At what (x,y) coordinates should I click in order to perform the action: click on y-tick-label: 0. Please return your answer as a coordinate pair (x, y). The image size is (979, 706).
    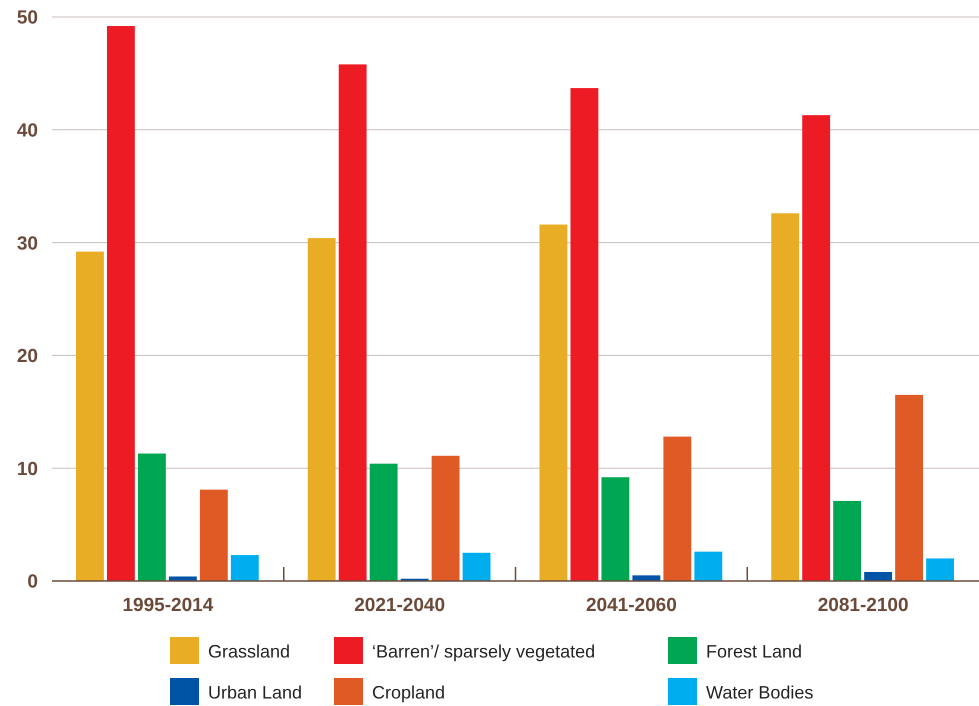
    Looking at the image, I should click on (32, 582).